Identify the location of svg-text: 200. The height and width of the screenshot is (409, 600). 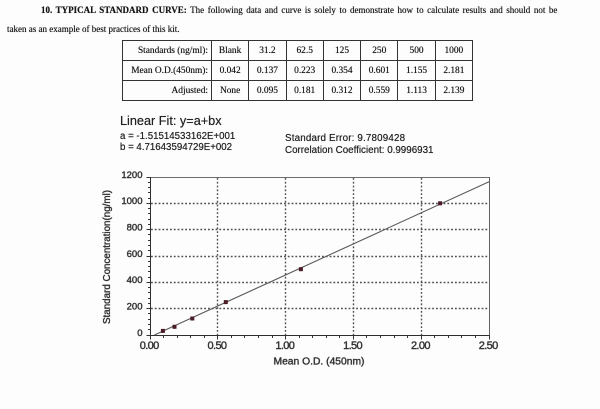
(135, 307).